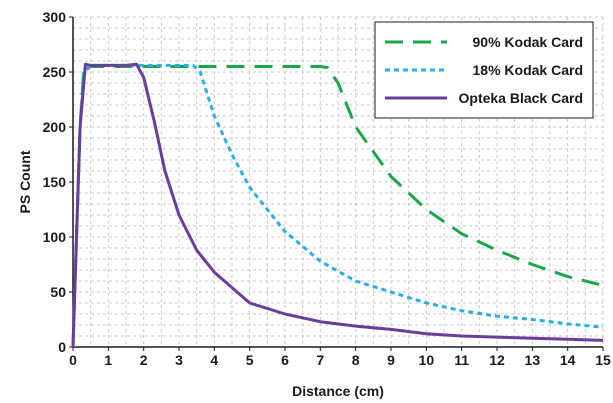 This screenshot has width=613, height=403. I want to click on x-tick-label: 5, so click(250, 360).